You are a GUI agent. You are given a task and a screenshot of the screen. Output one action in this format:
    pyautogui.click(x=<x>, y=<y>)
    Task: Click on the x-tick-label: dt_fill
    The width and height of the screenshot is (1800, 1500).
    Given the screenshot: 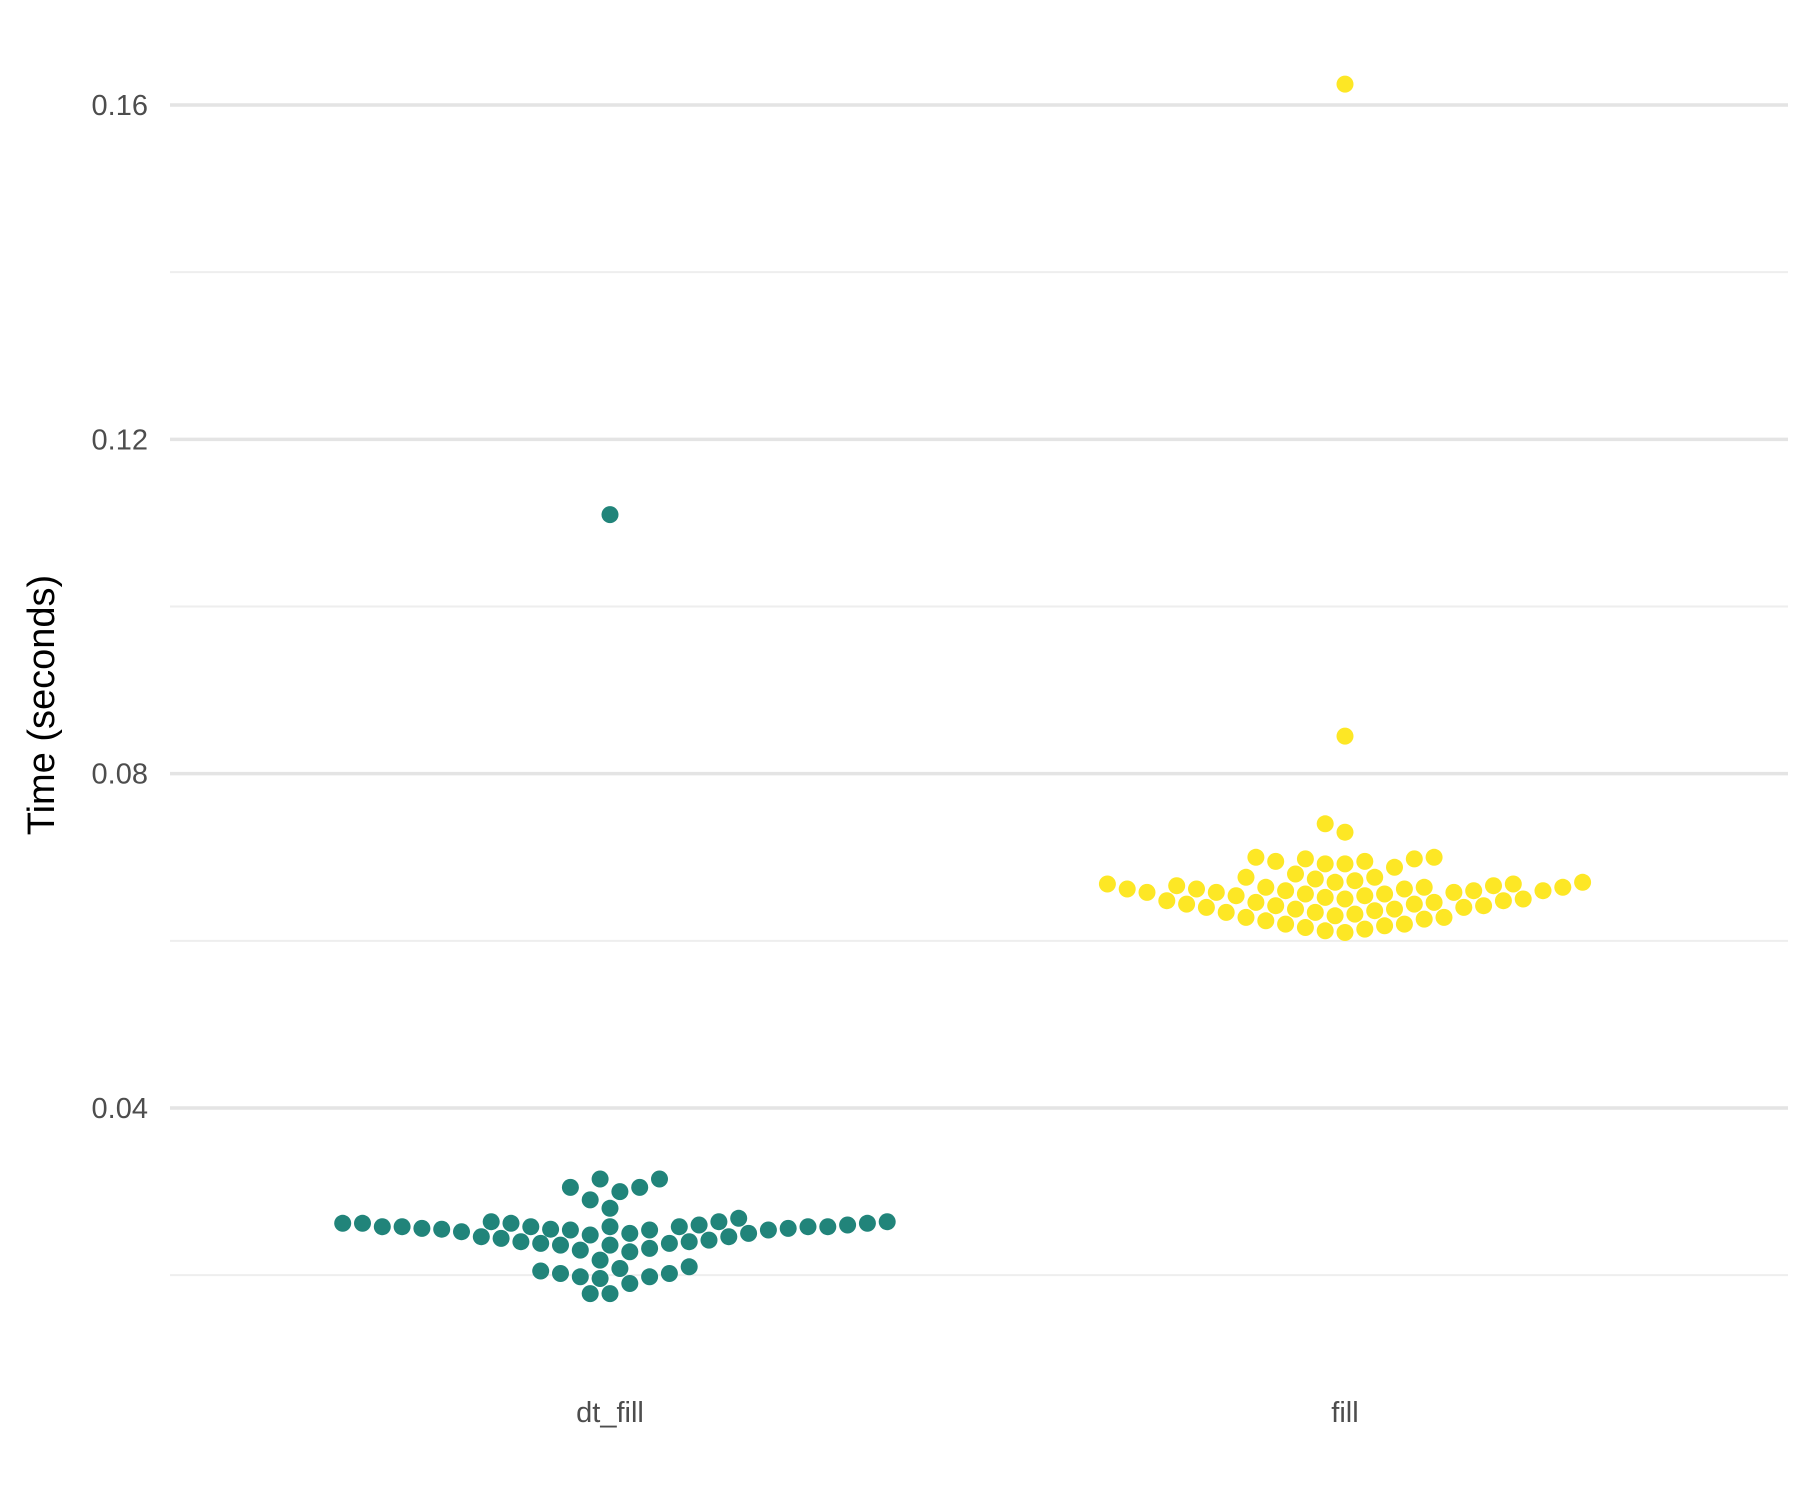 What is the action you would take?
    pyautogui.click(x=610, y=1413)
    